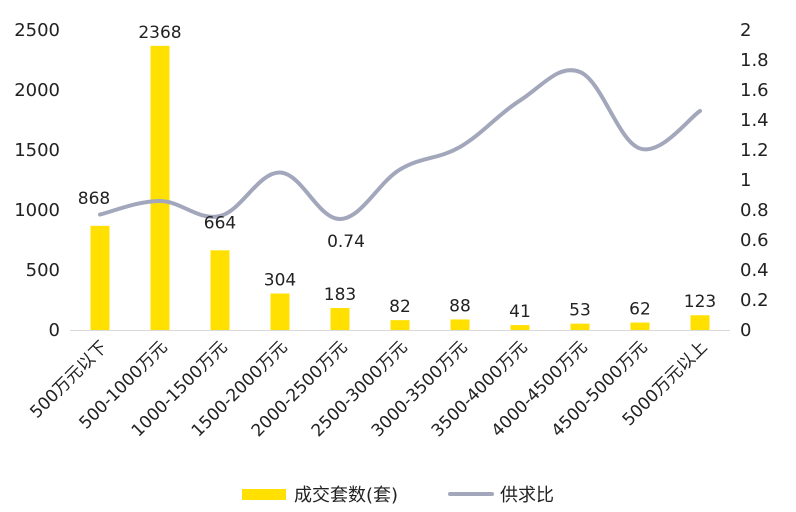 The height and width of the screenshot is (512, 796). What do you see at coordinates (754, 60) in the screenshot?
I see `right-axis-tick-label: 1.8` at bounding box center [754, 60].